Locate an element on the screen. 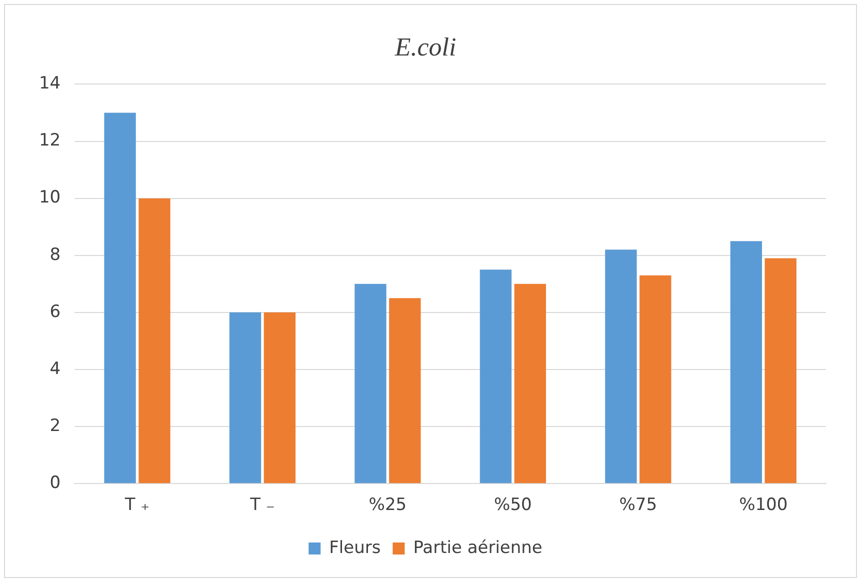 This screenshot has width=861, height=582. y-tick-label: 10 is located at coordinates (49, 198).